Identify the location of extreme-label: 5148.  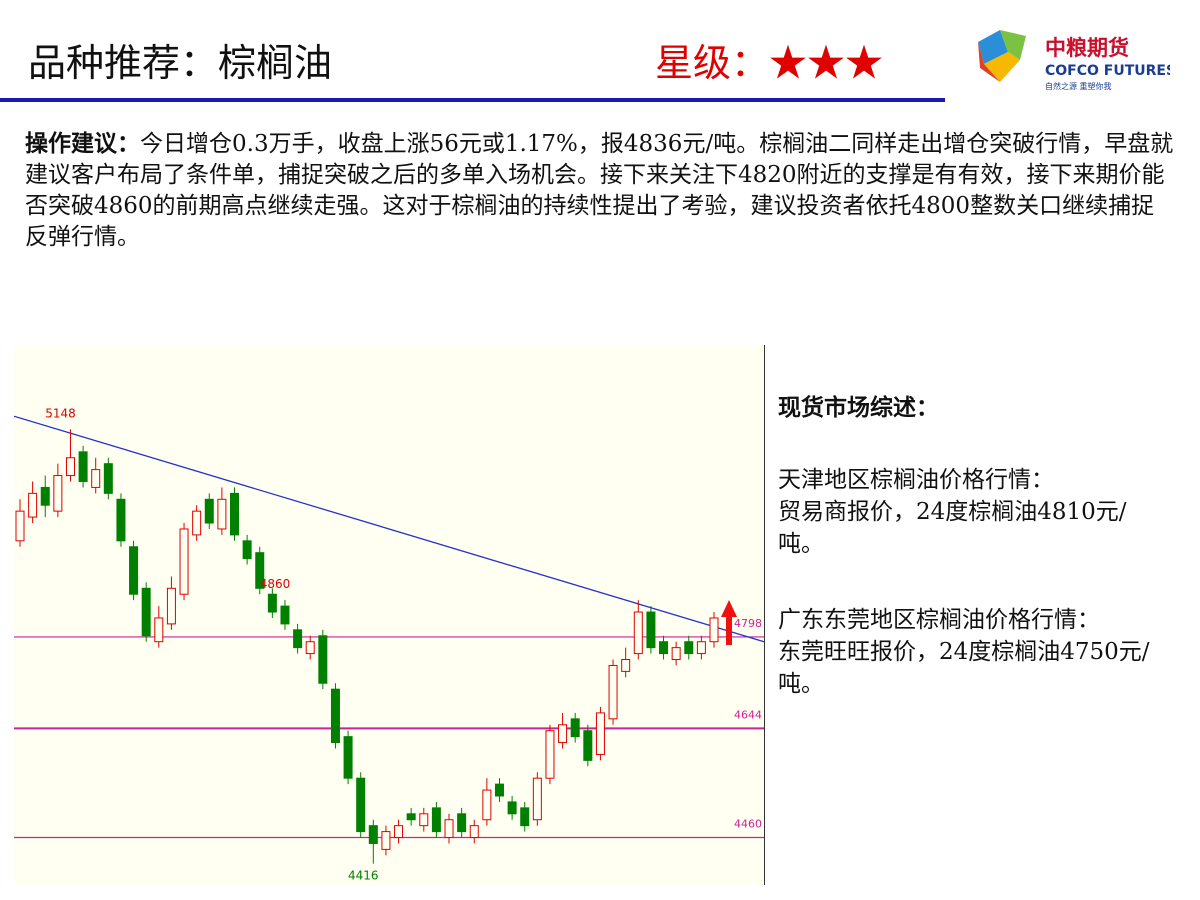
(60, 413).